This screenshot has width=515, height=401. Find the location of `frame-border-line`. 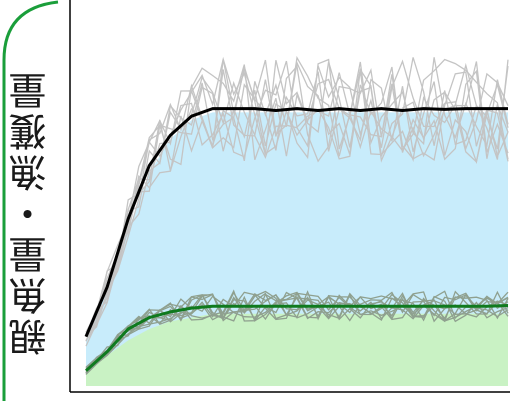

frame-border-line is located at coordinates (30, 200).